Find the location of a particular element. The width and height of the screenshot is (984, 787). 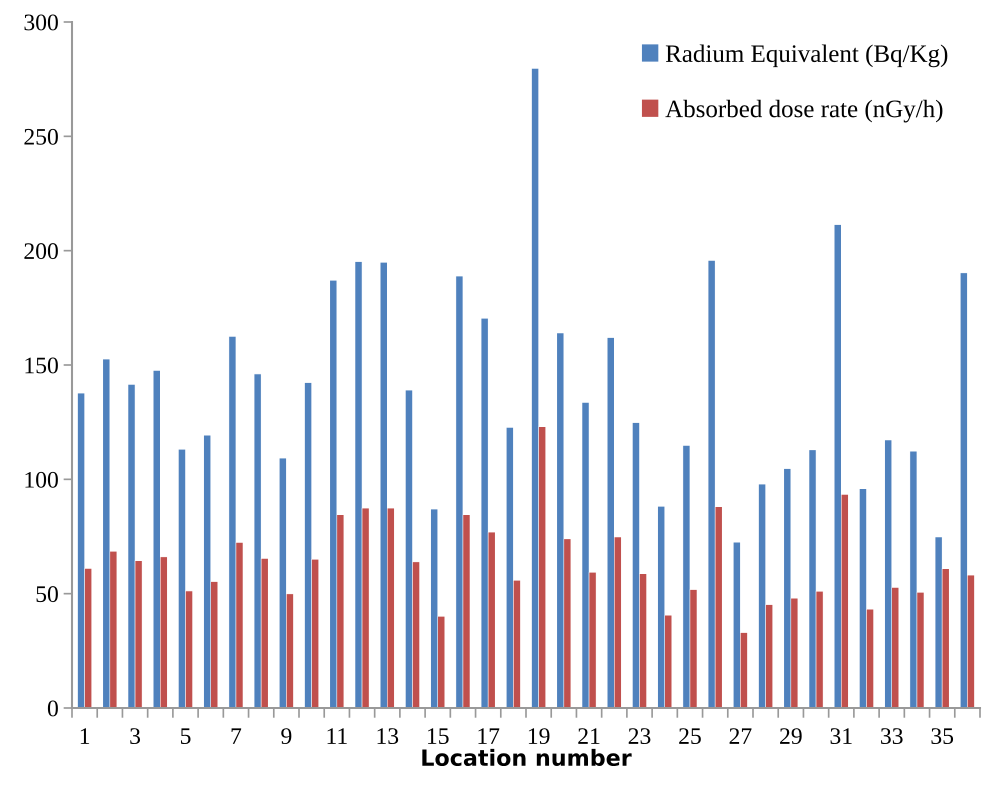

x-tick-label: 19 is located at coordinates (539, 736).